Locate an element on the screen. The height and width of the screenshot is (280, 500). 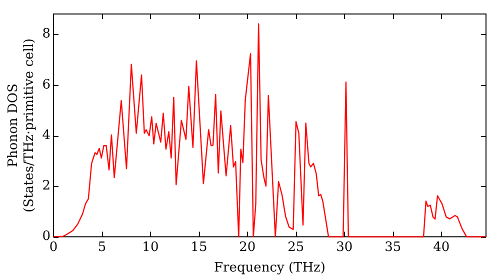
y-tick-label: 4 is located at coordinates (46, 135).